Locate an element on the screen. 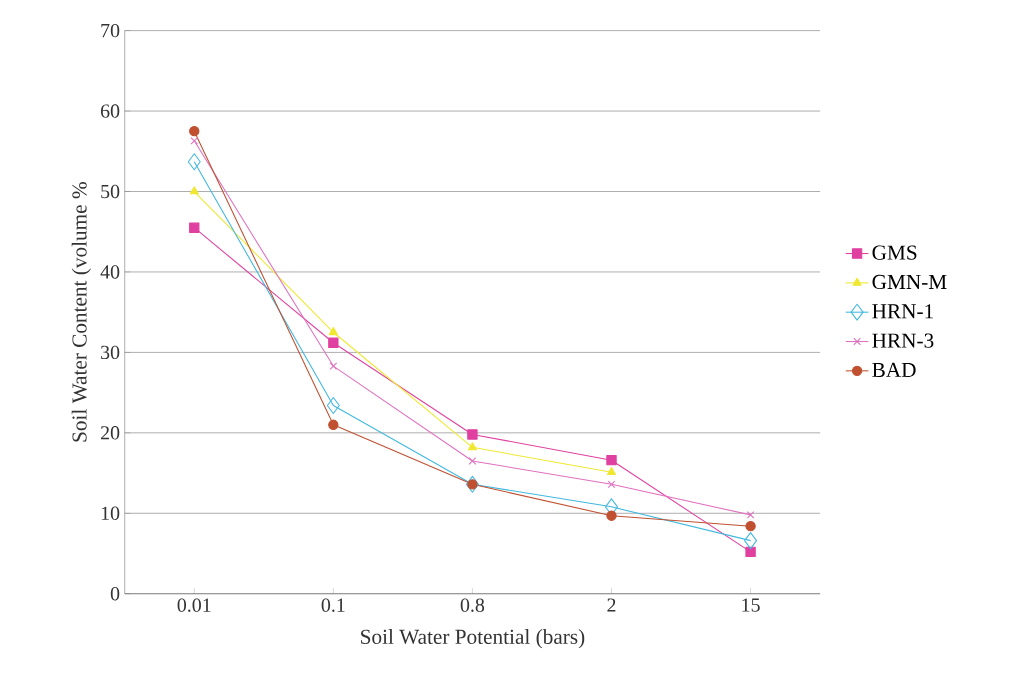 The height and width of the screenshot is (677, 1031). x-tick-label: 0.8 is located at coordinates (472, 605).